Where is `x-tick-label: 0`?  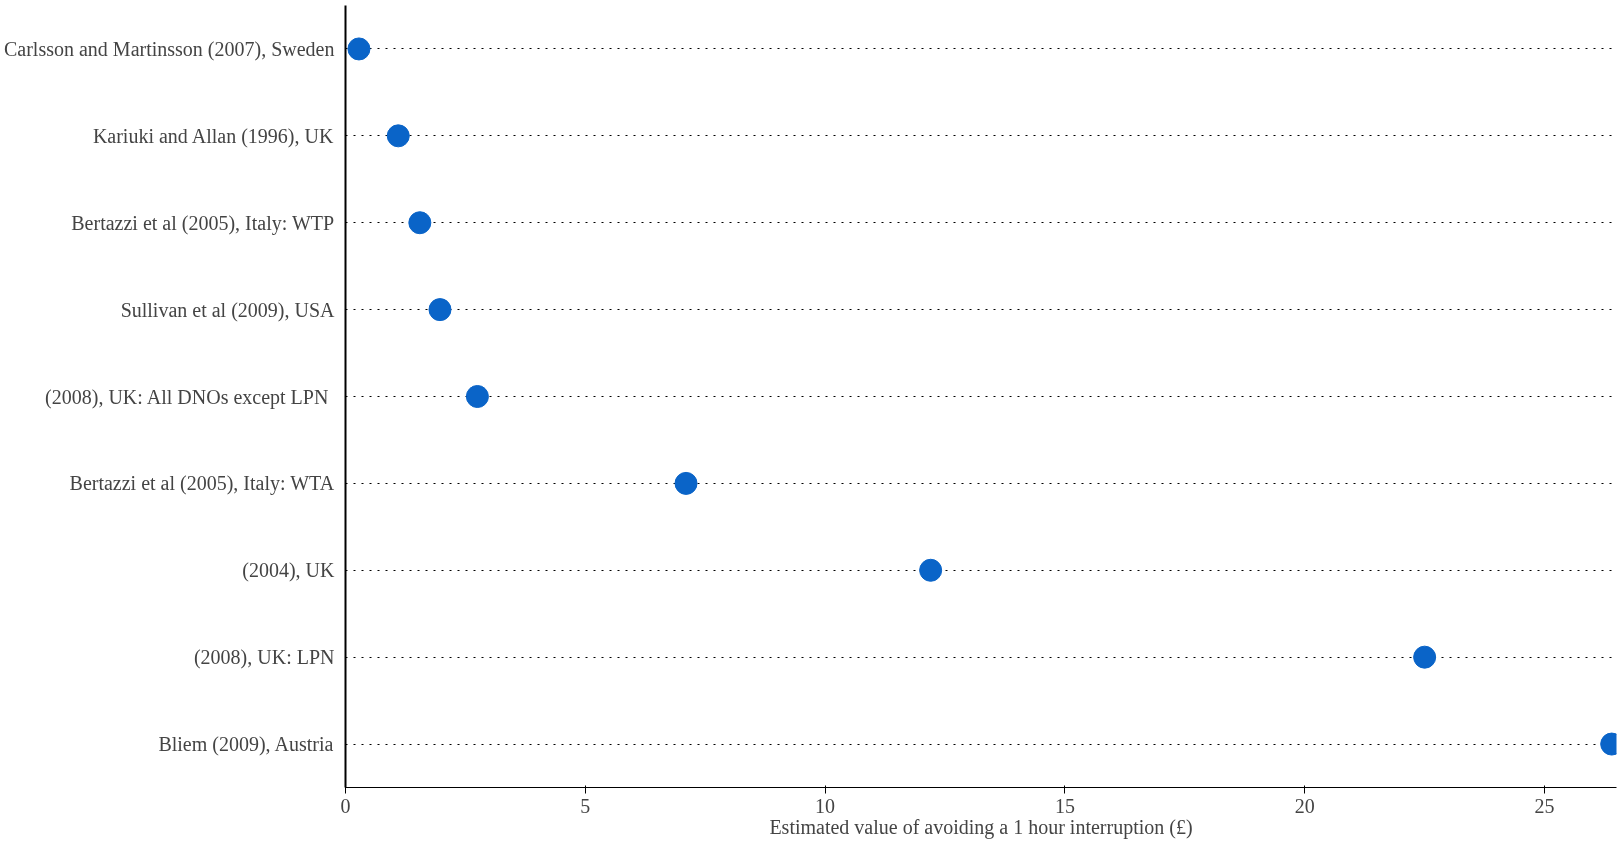
x-tick-label: 0 is located at coordinates (345, 805).